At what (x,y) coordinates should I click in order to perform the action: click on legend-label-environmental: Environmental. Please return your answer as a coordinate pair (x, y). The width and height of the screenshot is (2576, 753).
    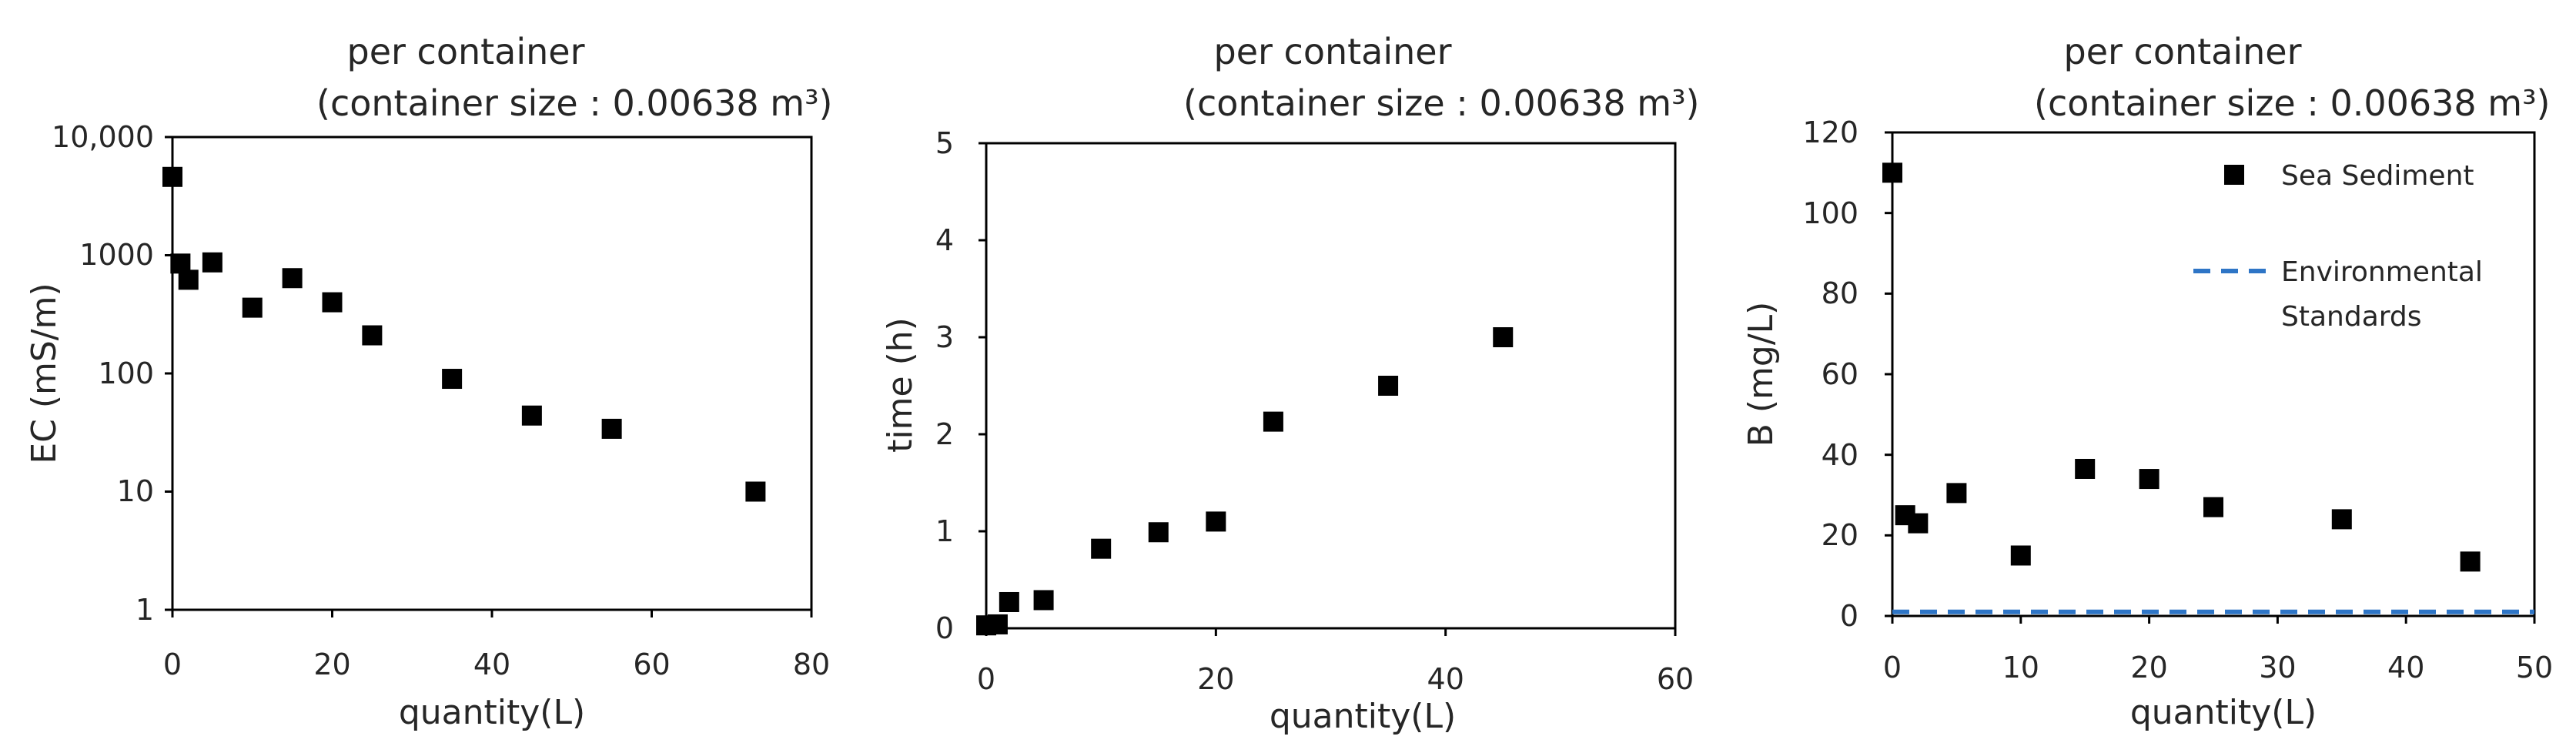
    Looking at the image, I should click on (2382, 272).